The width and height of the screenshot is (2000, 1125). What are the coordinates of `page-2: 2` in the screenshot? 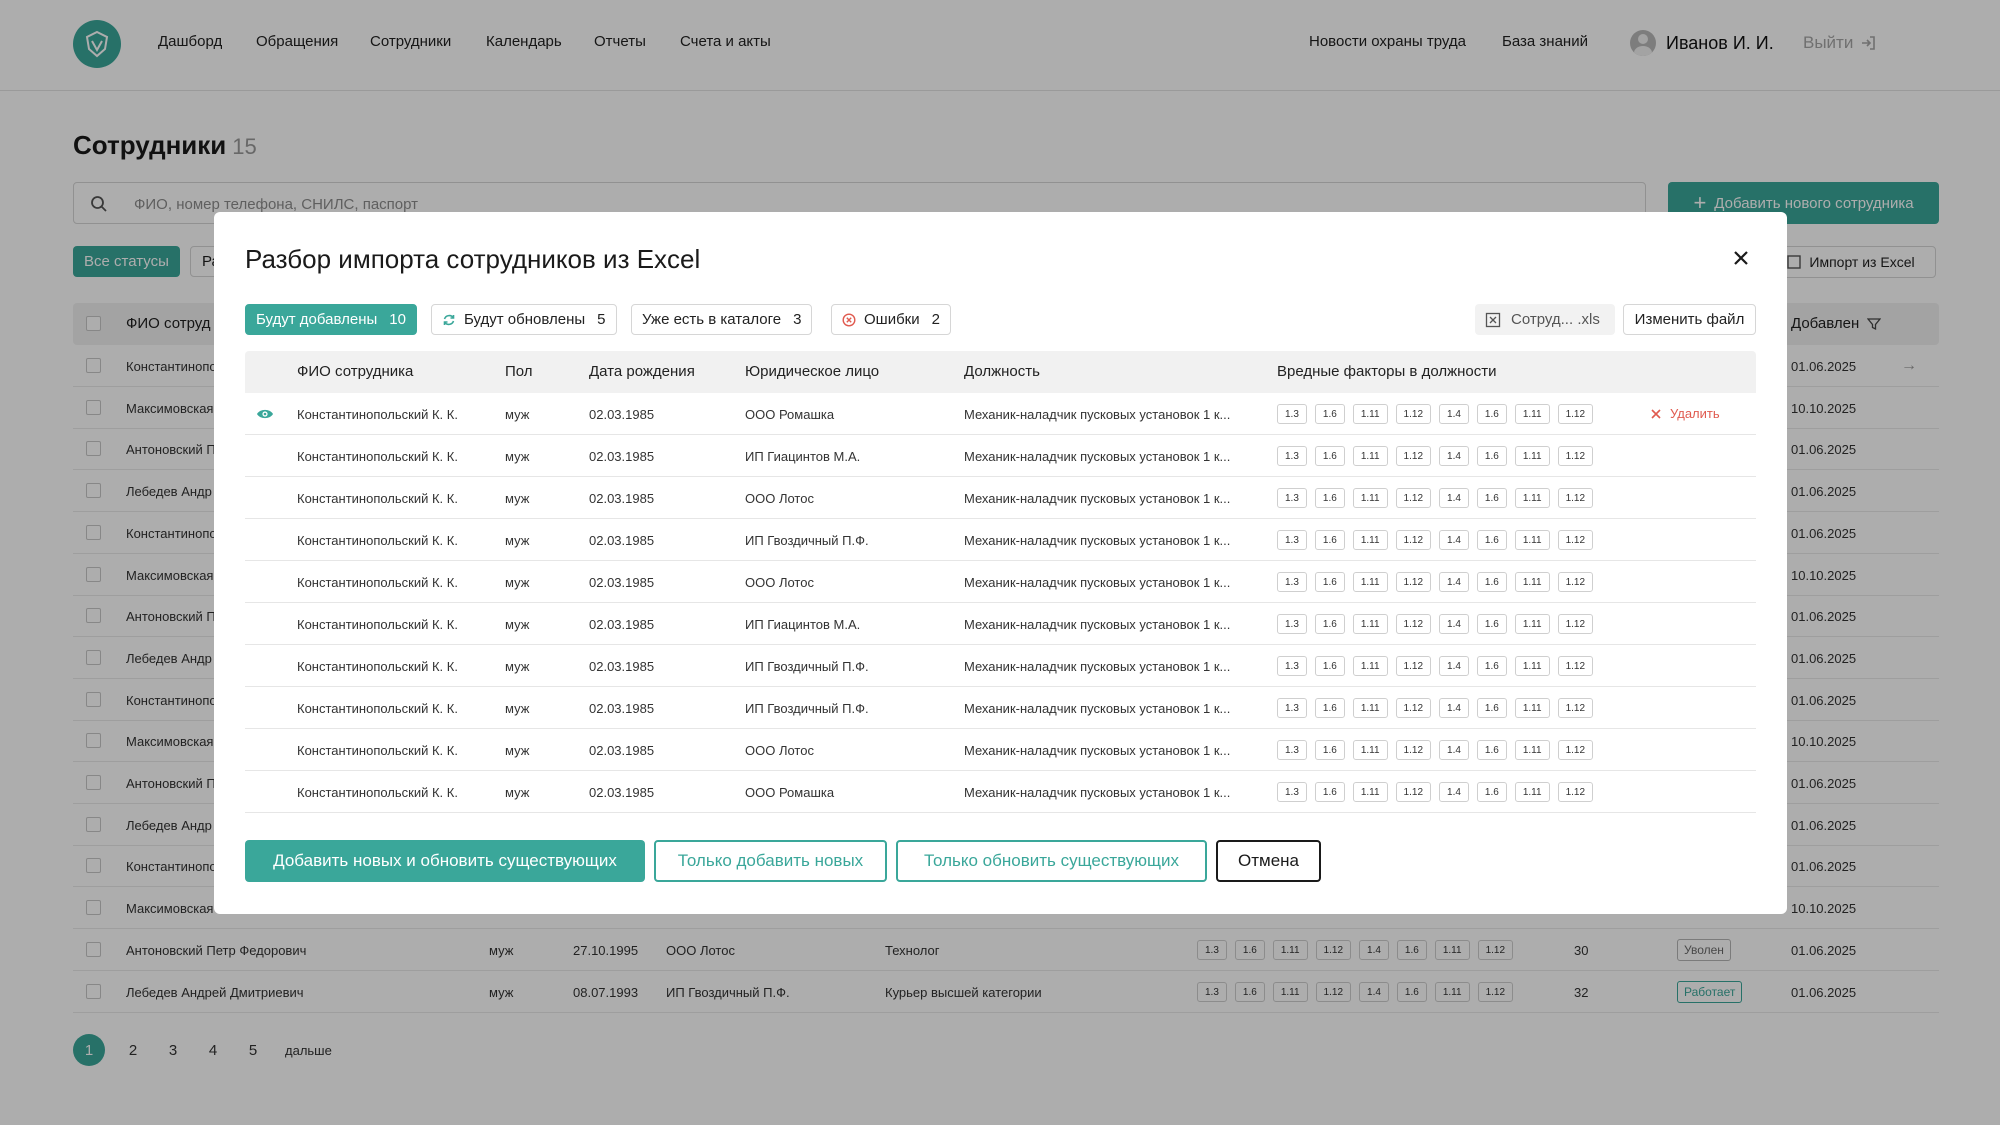 It's located at (133, 1050).